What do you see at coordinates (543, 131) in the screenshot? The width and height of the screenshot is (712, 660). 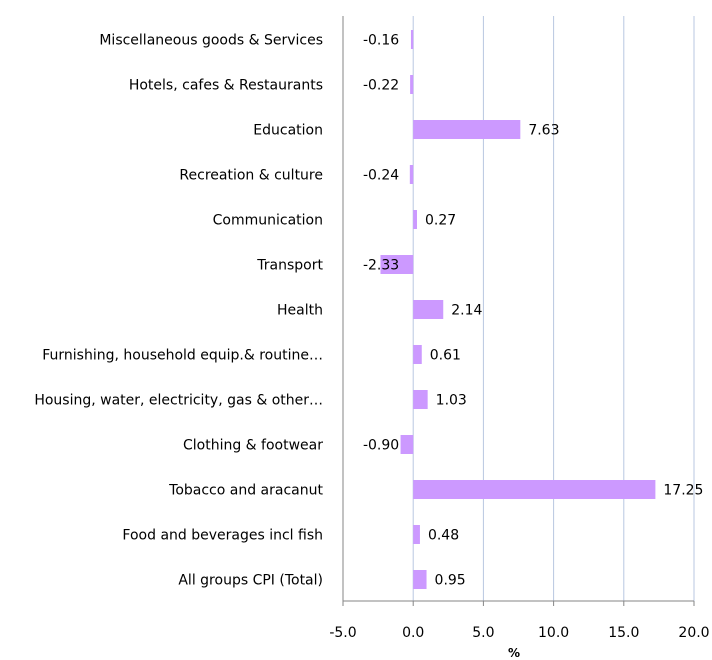 I see `data-label: 7.63` at bounding box center [543, 131].